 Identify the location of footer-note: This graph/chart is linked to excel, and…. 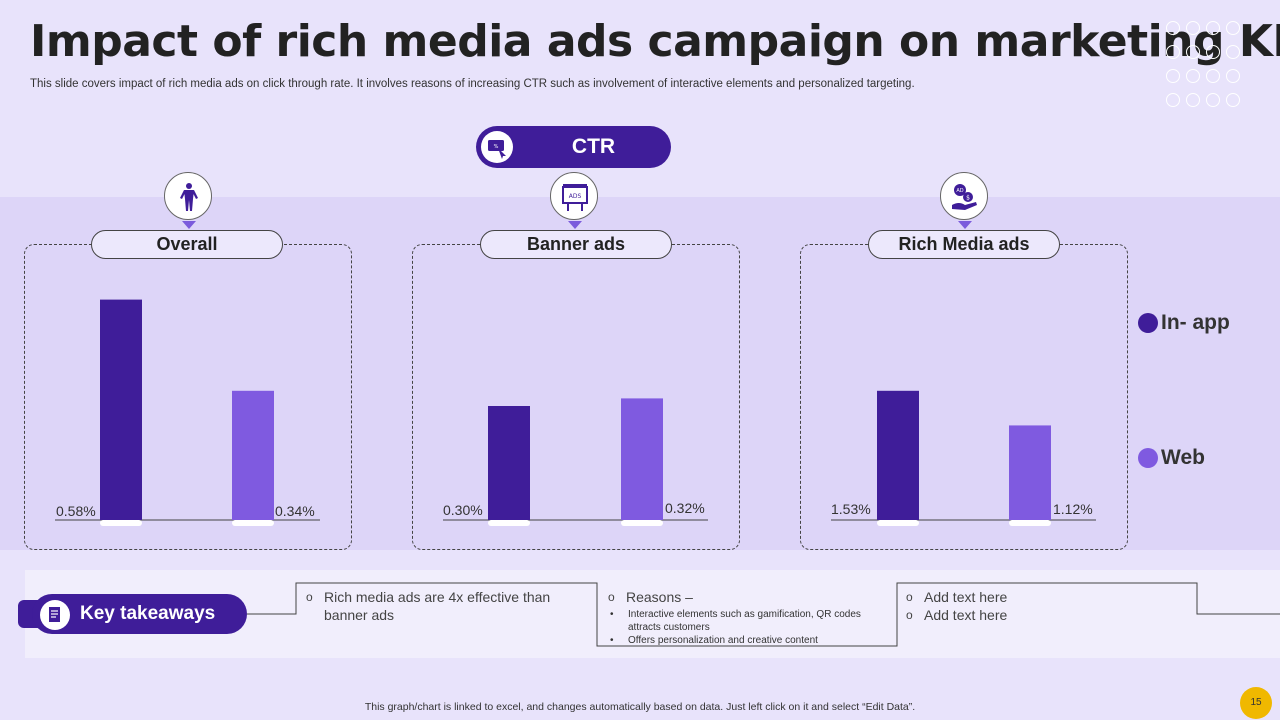
(640, 707).